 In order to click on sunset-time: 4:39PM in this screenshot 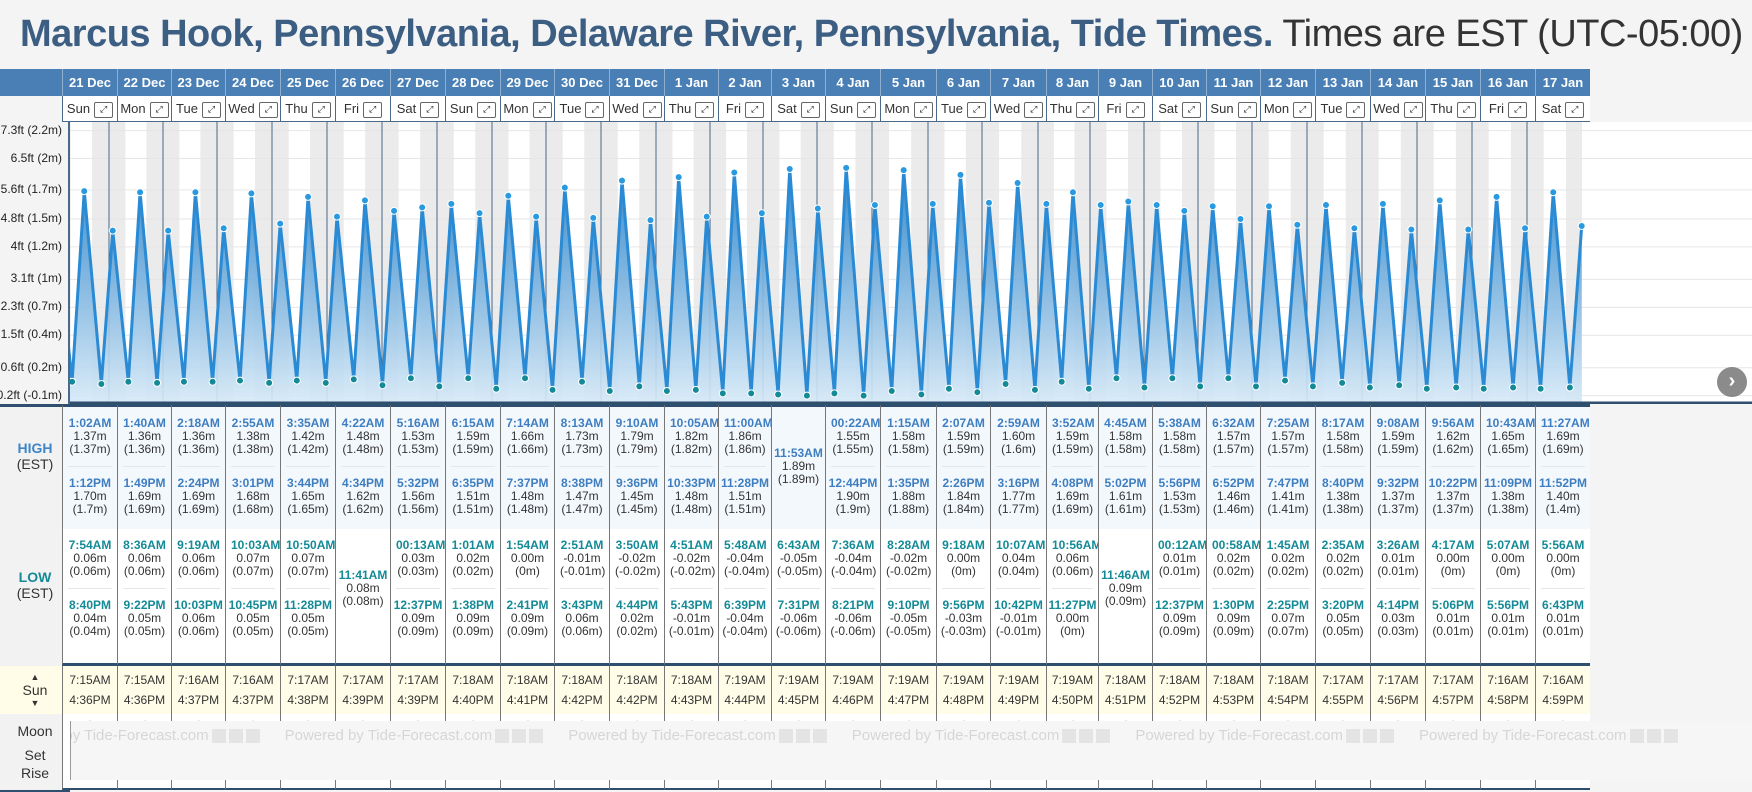, I will do `click(418, 700)`.